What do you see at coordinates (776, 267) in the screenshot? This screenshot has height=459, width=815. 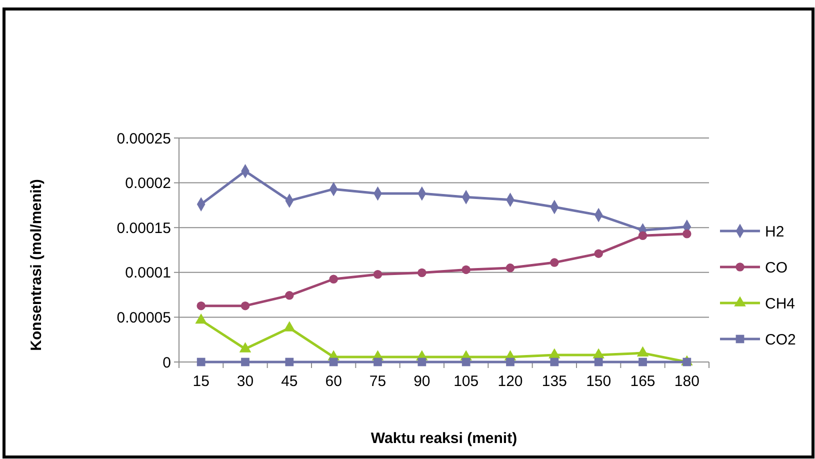 I see `legend-label: CO` at bounding box center [776, 267].